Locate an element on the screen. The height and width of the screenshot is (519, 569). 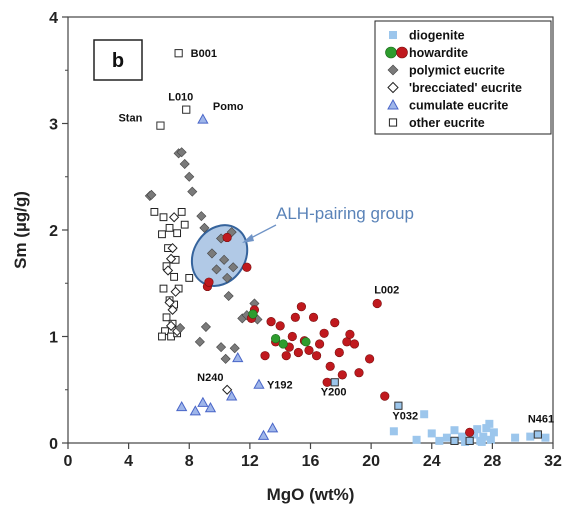
callout-layer: ALH-pairing group is located at coordinates (302, 245).